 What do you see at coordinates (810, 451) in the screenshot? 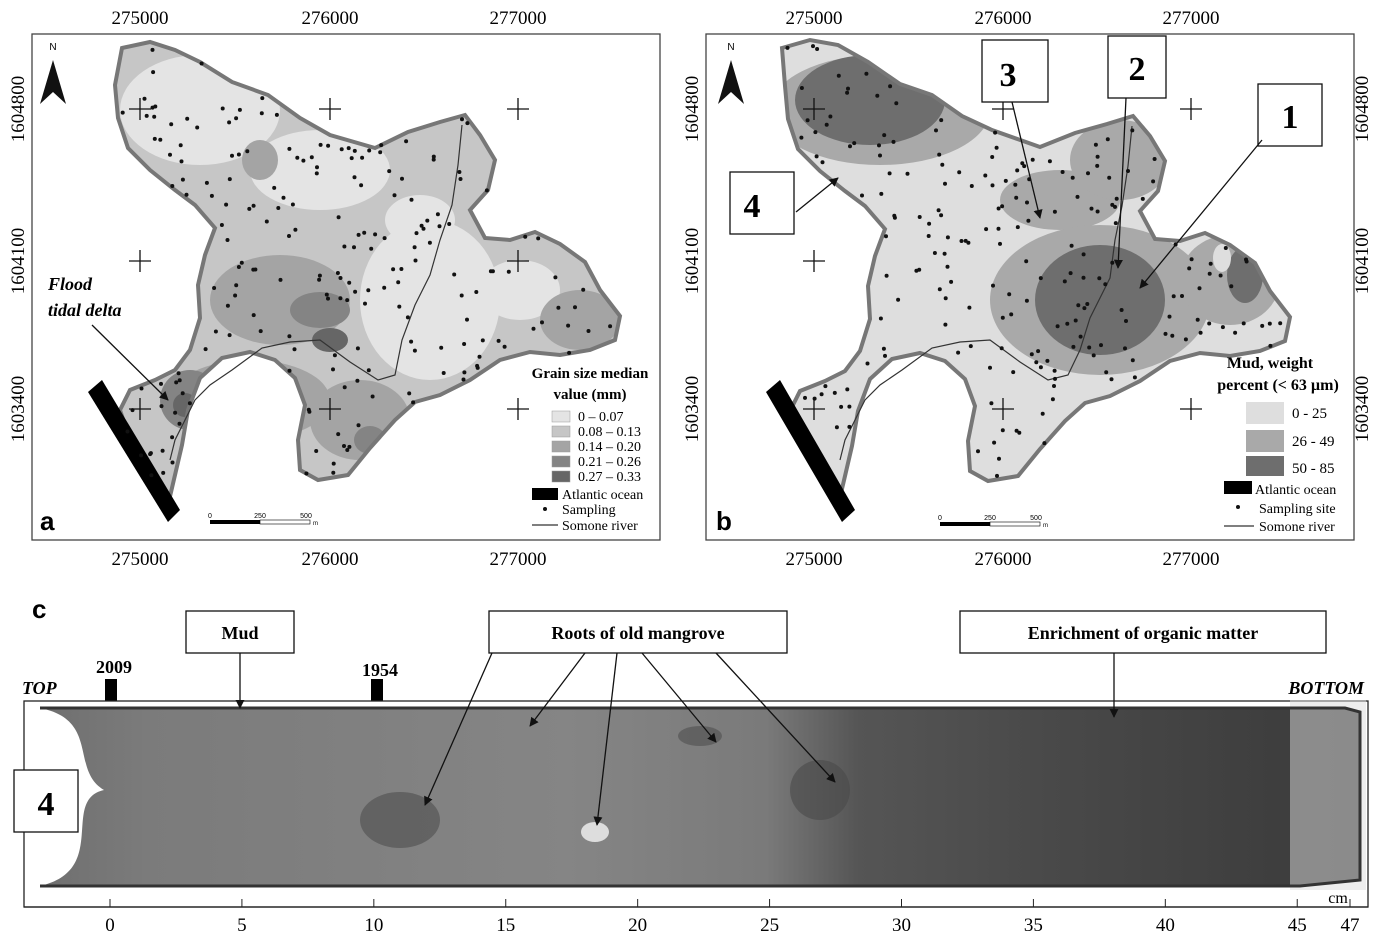
I see `ocean-b` at bounding box center [810, 451].